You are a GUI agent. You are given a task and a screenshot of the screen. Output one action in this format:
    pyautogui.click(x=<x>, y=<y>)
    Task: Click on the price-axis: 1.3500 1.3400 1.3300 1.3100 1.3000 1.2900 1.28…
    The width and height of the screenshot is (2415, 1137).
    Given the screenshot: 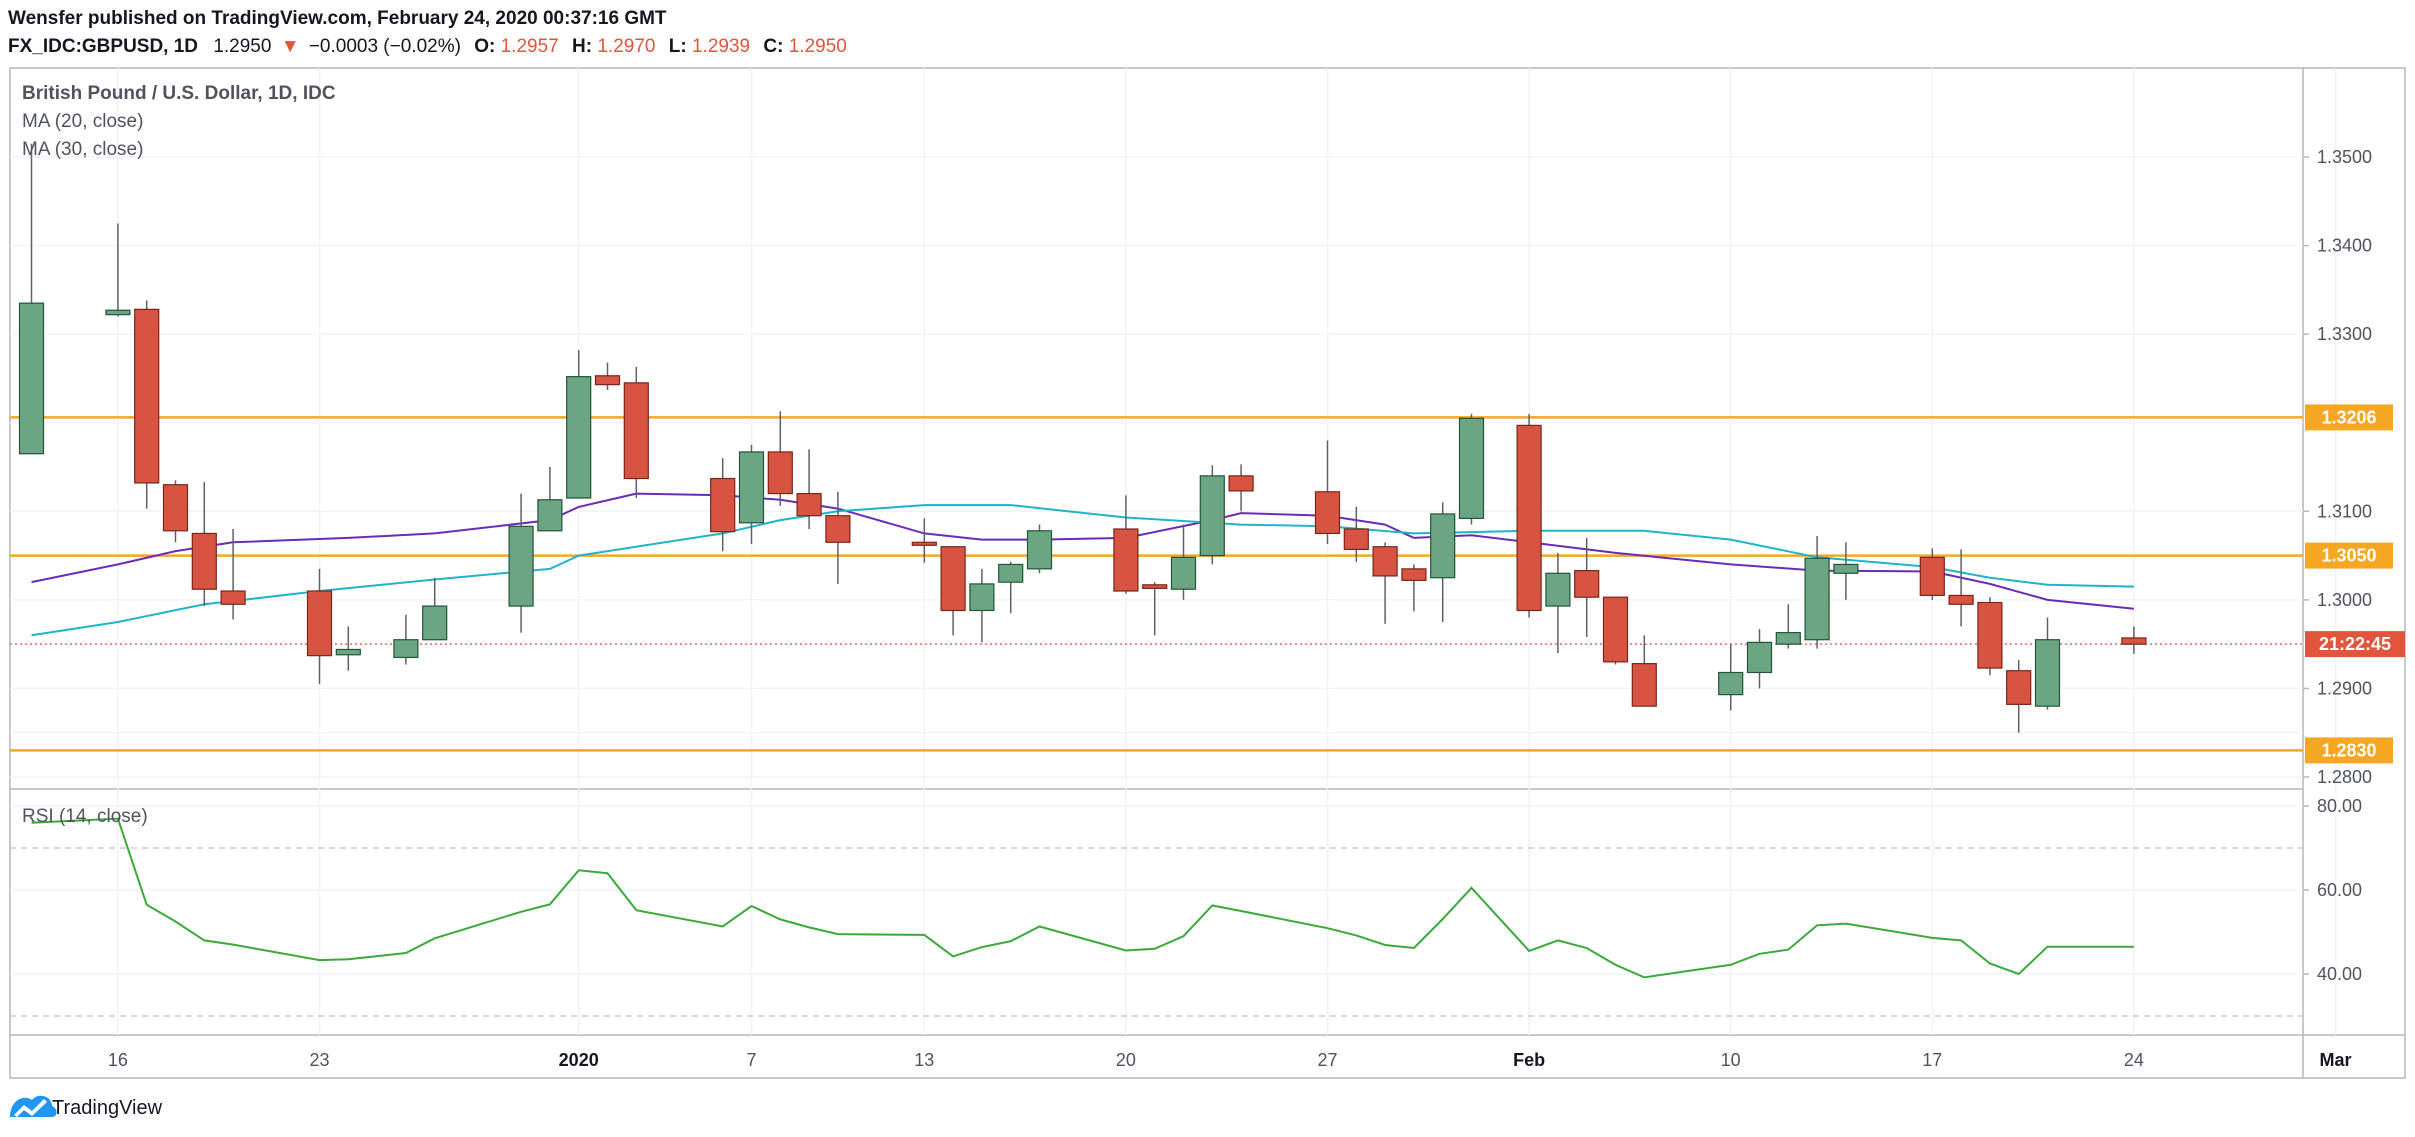 What is the action you would take?
    pyautogui.click(x=2337, y=467)
    